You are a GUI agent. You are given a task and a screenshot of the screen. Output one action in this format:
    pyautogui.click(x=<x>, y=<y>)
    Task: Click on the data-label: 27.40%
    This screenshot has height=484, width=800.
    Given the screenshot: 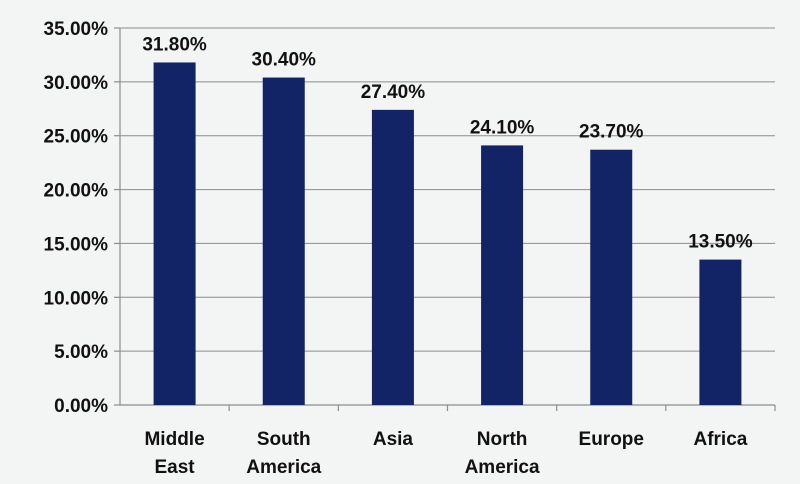 What is the action you would take?
    pyautogui.click(x=393, y=92)
    